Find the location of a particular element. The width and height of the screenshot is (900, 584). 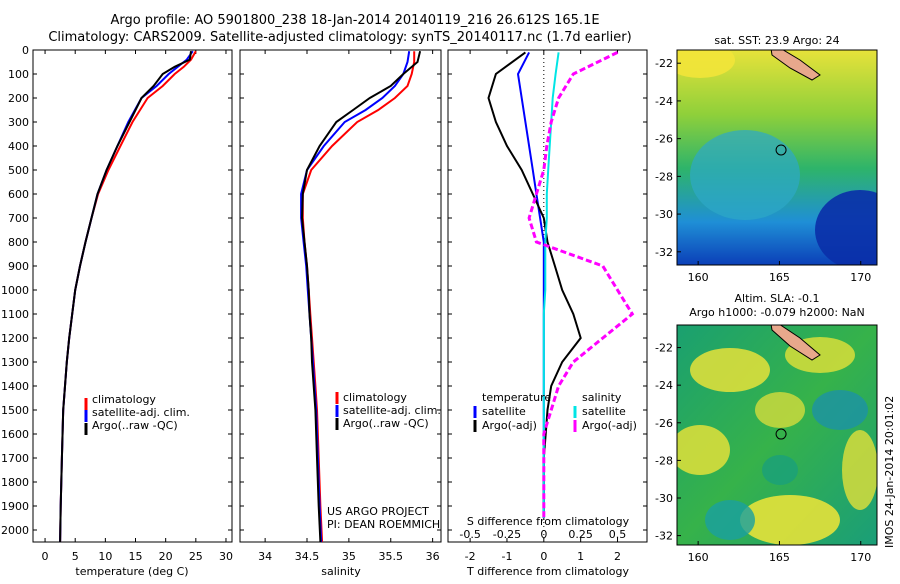

s-difference-label: S difference from climatology is located at coordinates (548, 521).